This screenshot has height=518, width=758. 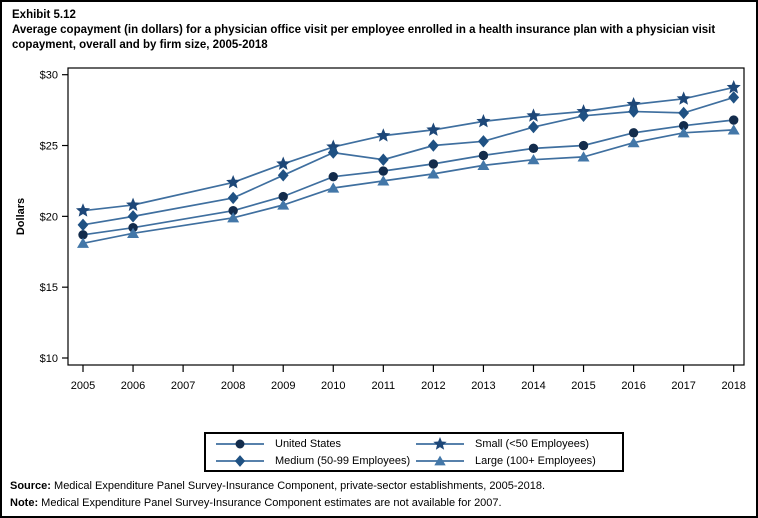 I want to click on legend-label: Small (<50 Employees), so click(x=532, y=443).